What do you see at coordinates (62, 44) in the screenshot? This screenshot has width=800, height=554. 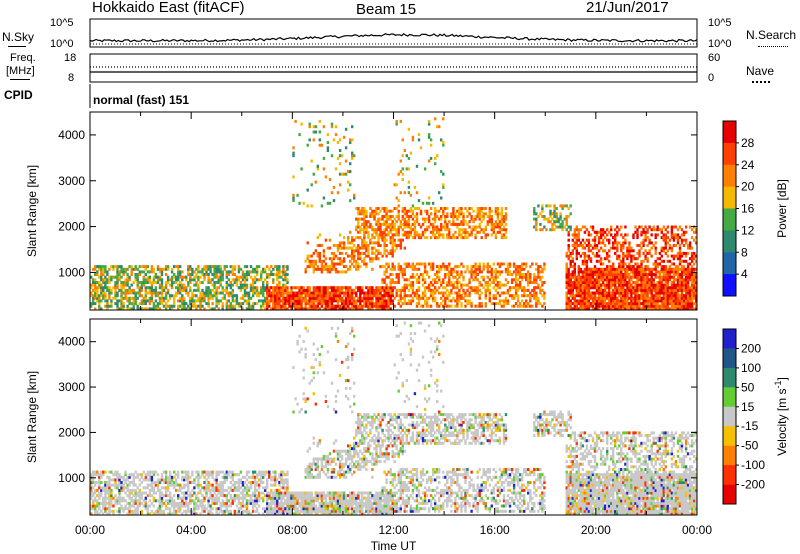 I see `nsky-tick-bottom: 10^0` at bounding box center [62, 44].